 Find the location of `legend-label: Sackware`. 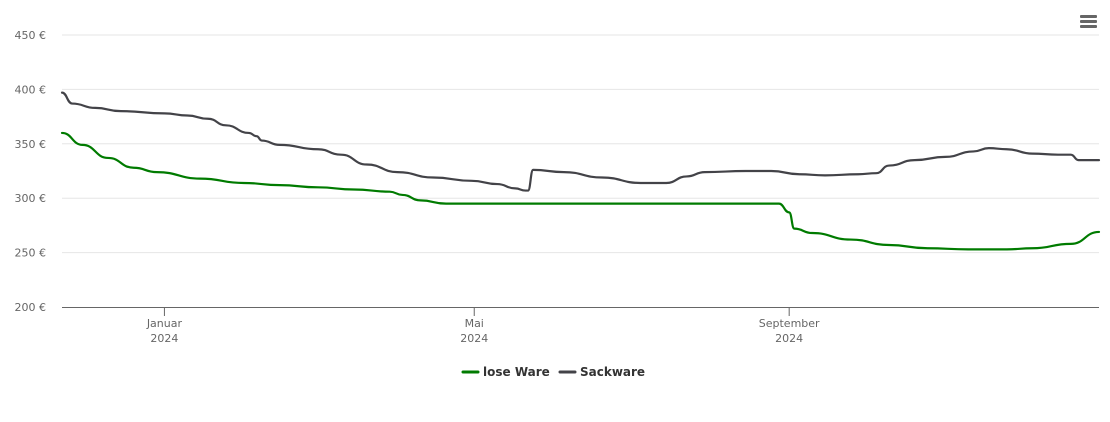

legend-label: Sackware is located at coordinates (612, 372).